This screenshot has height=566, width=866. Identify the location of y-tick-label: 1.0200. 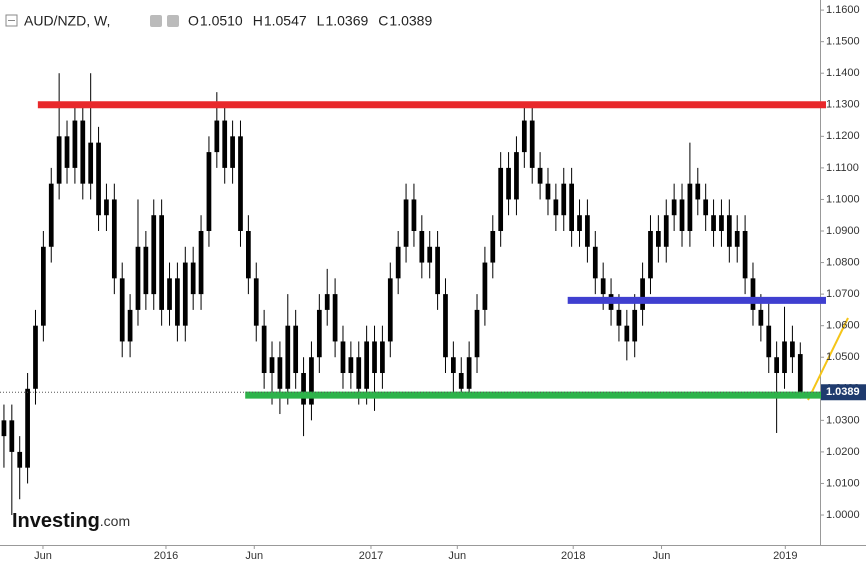
(843, 452).